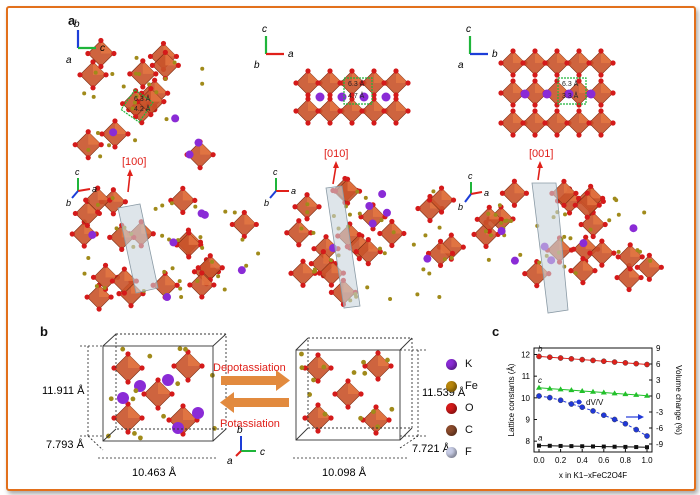 The height and width of the screenshot is (495, 700). I want to click on y-tick-label: 11, so click(526, 376).